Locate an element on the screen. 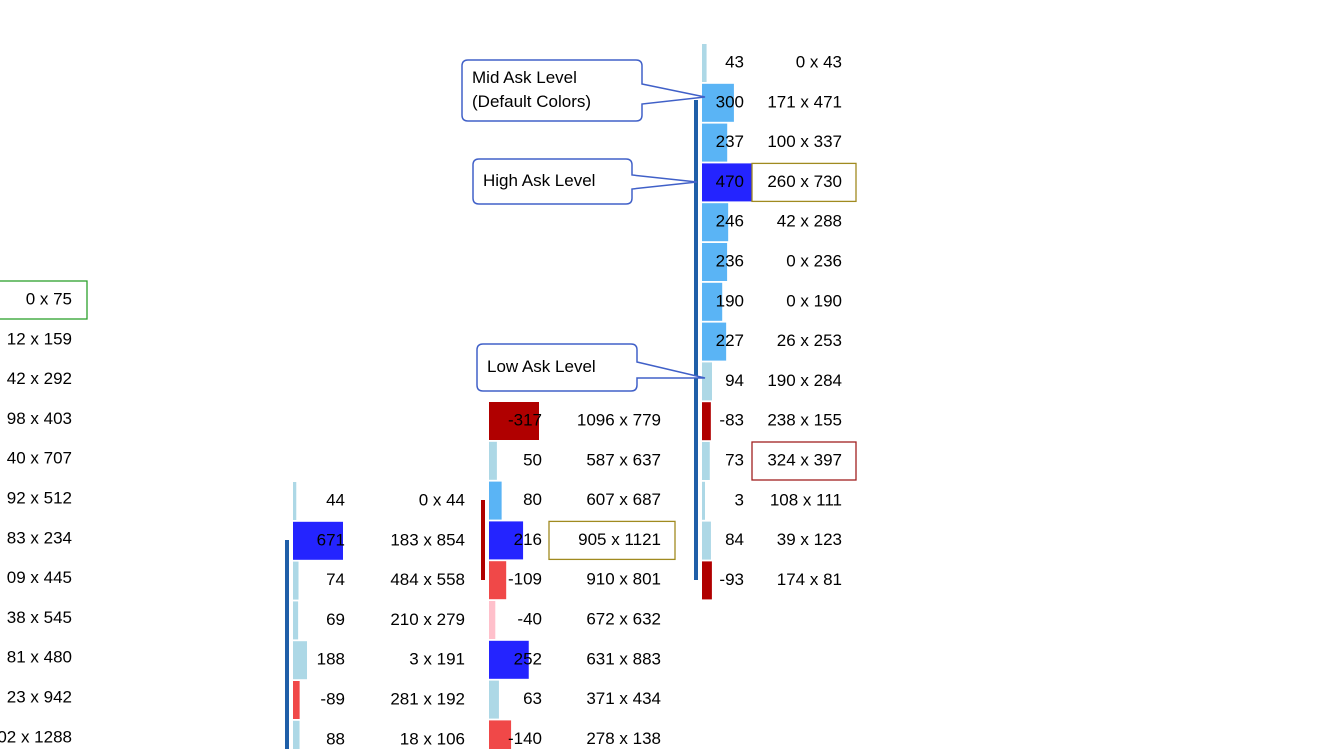  bid-ask-label: 98 x 403 is located at coordinates (39, 418).